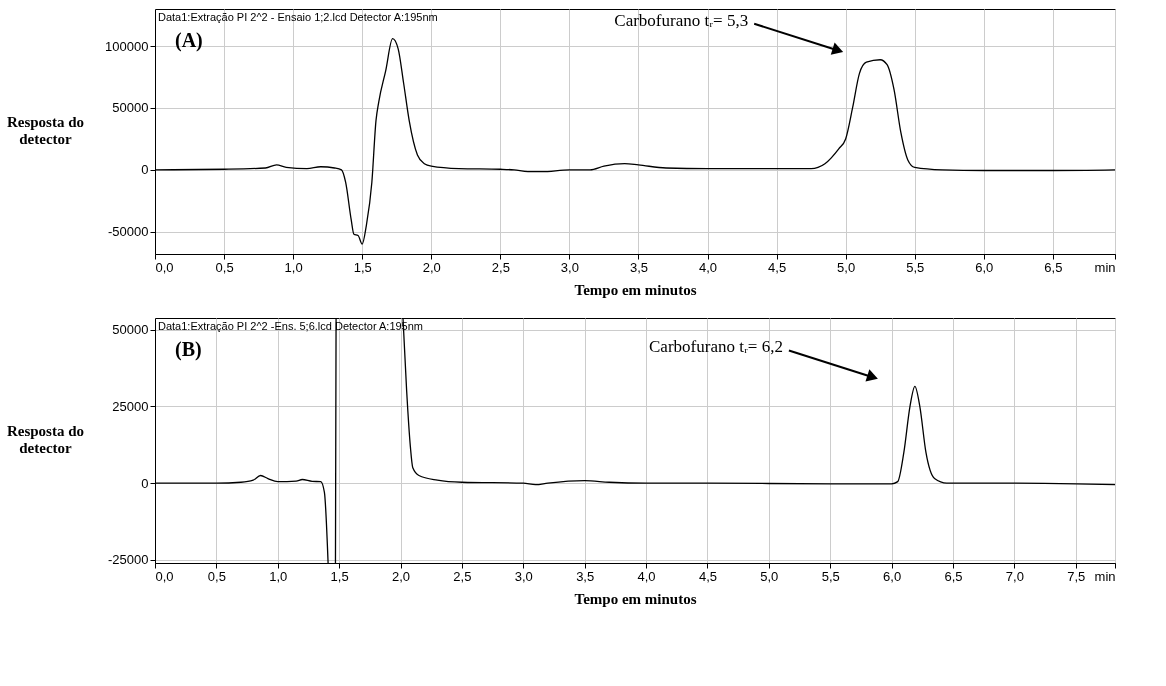  What do you see at coordinates (298, 17) in the screenshot?
I see `annotation: Data1:Extração PI 2^2 - Ensaio 1;2.lcd Detector A:195nm` at bounding box center [298, 17].